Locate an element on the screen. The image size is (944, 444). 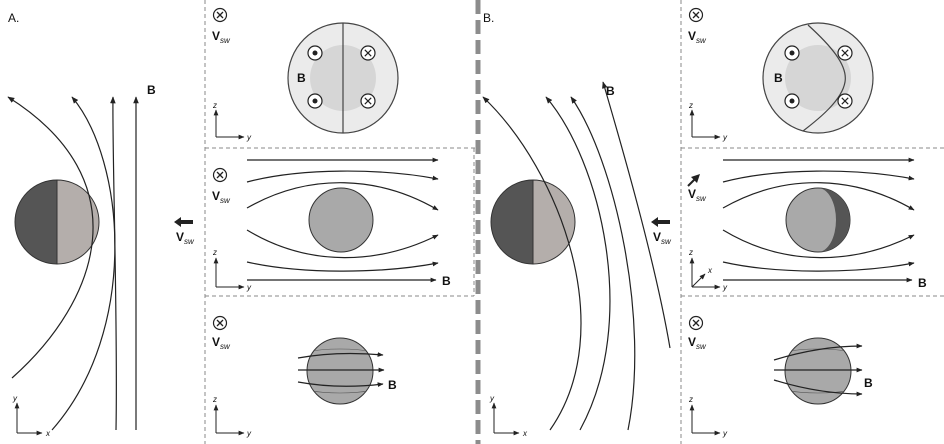
axes-a-main is located at coordinates (28, 419).